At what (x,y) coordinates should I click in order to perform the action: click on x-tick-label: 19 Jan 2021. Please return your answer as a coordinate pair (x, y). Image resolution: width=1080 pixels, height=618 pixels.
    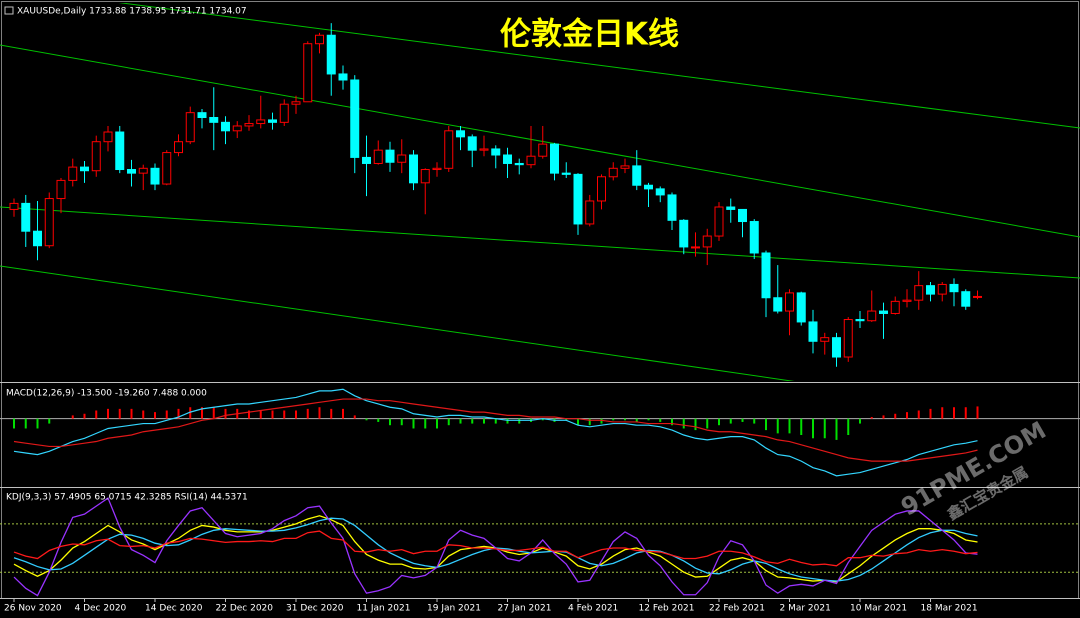
    Looking at the image, I should click on (454, 609).